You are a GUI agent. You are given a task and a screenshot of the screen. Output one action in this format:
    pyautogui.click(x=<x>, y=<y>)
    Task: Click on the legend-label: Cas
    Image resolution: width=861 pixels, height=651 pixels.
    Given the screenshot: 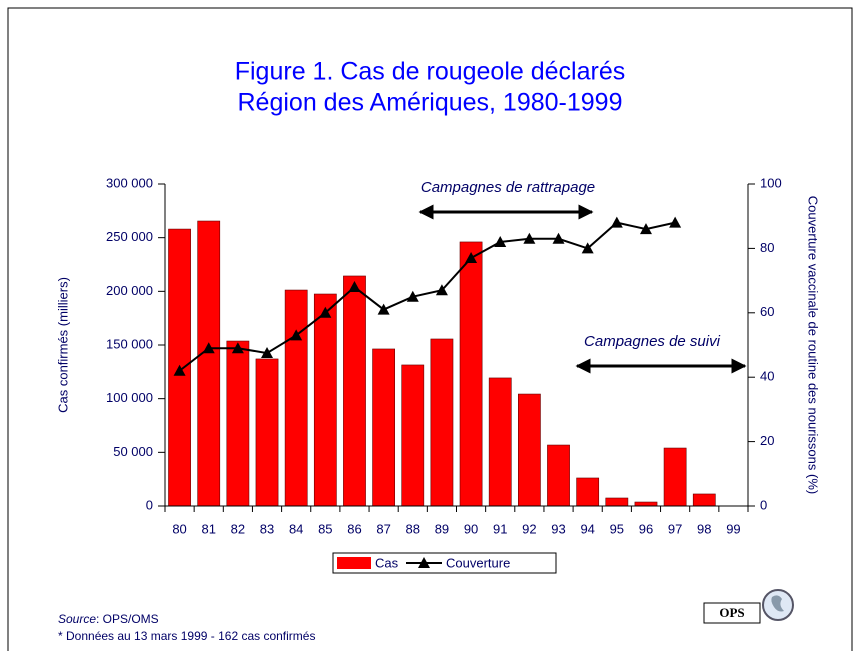 What is the action you would take?
    pyautogui.click(x=387, y=562)
    